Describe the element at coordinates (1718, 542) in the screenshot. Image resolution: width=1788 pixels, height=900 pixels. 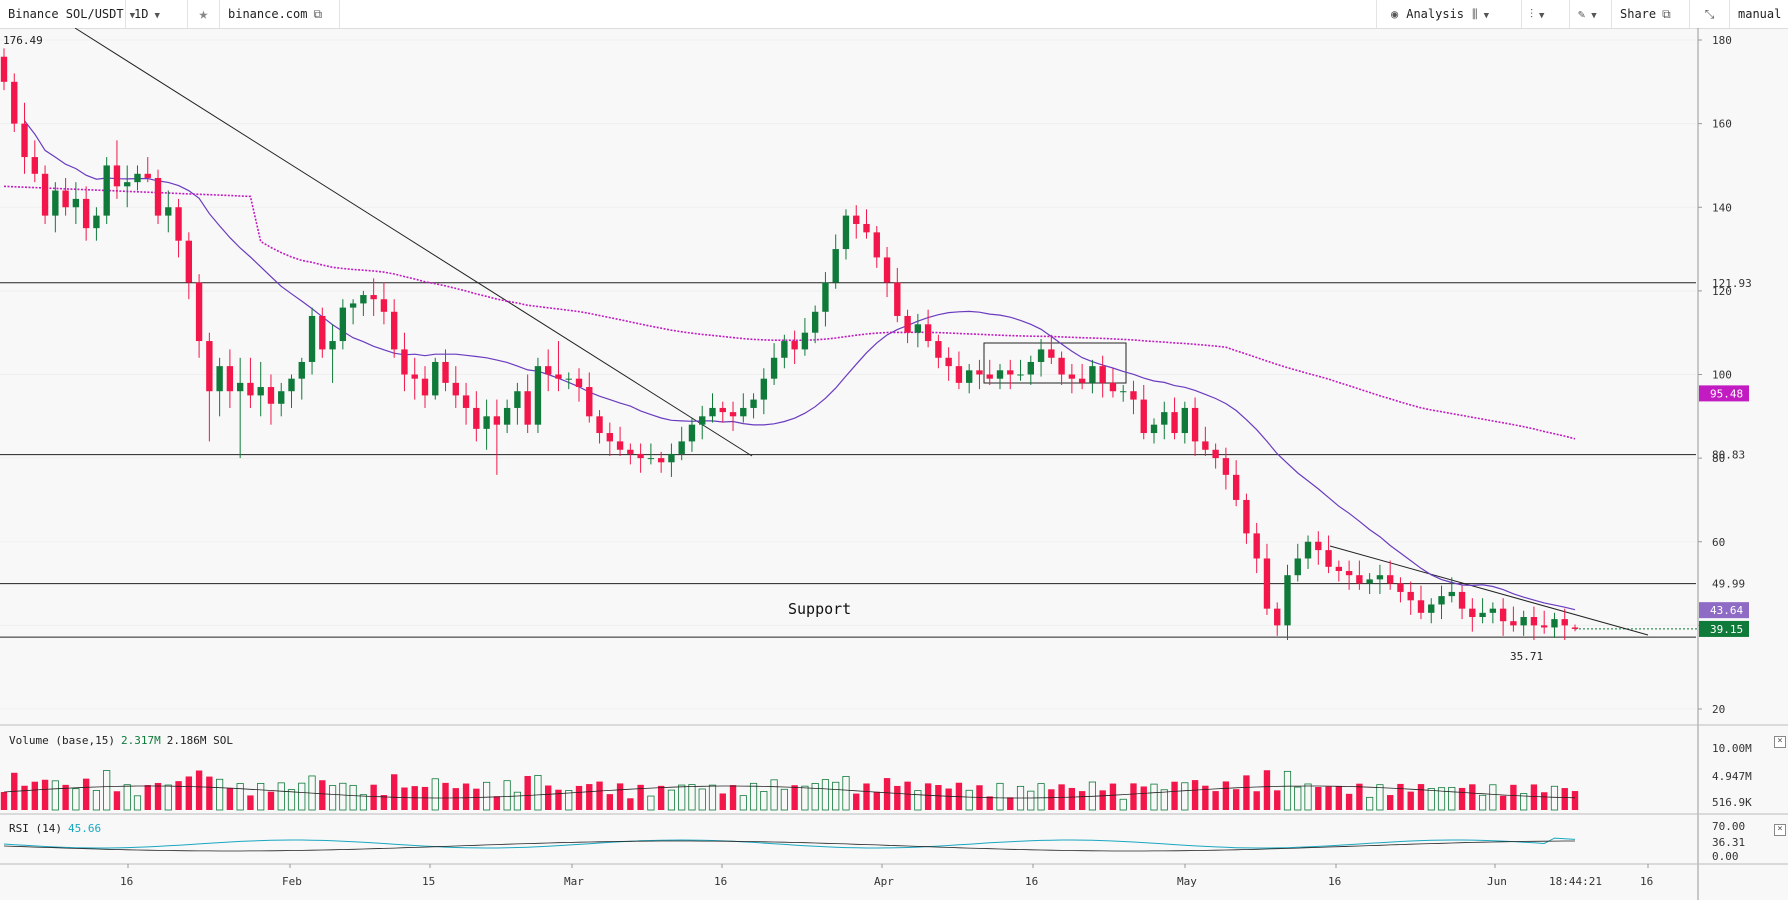
I see `price-tick-label: 60` at that location.